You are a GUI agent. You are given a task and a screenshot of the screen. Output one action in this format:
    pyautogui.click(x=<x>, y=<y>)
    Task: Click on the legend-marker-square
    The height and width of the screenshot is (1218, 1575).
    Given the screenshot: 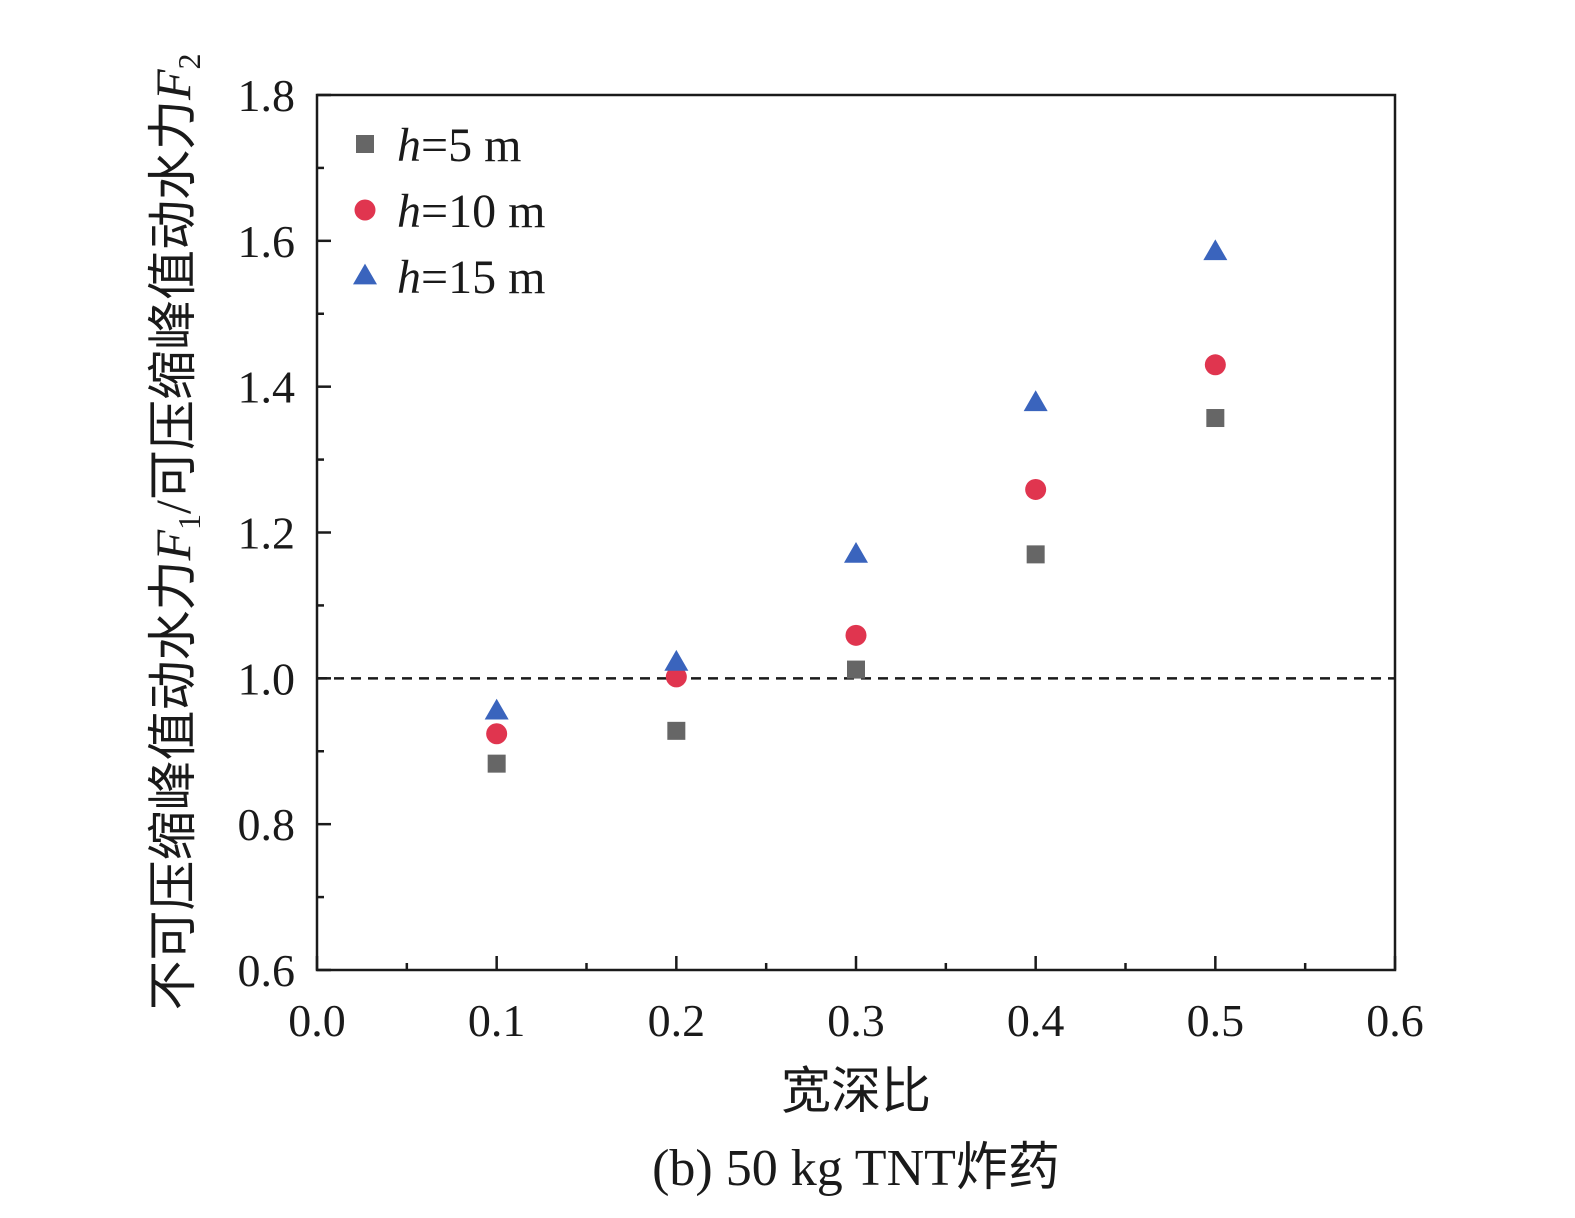 What is the action you would take?
    pyautogui.click(x=365, y=144)
    